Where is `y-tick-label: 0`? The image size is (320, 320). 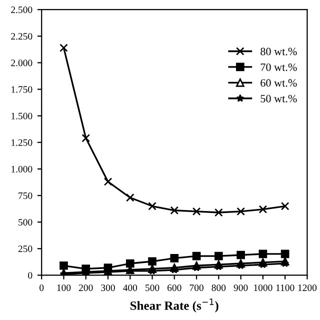
y-tick-label: 0 is located at coordinates (30, 275).